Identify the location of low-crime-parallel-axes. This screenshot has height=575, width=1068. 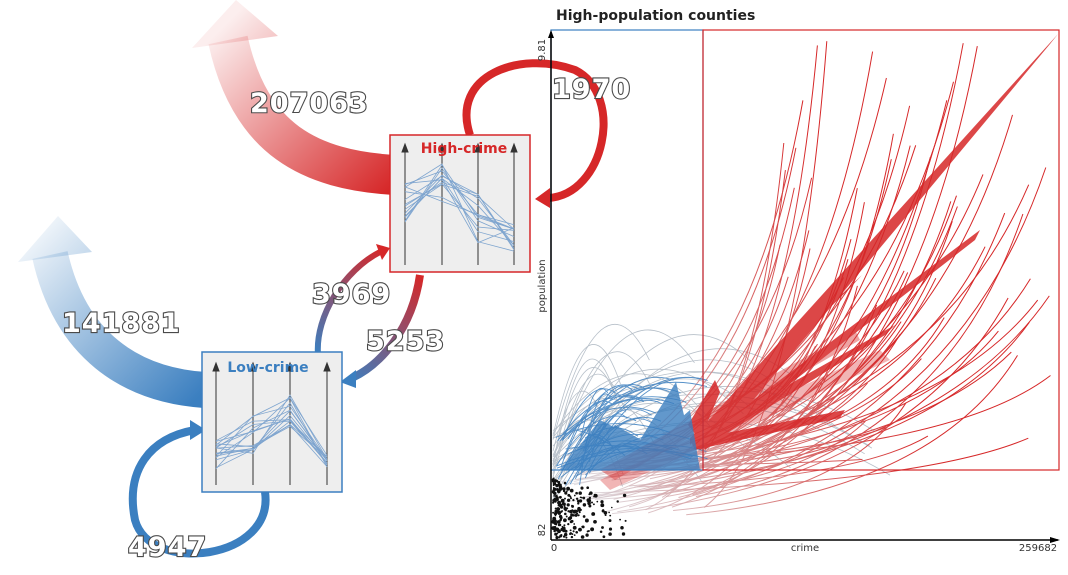
(271, 423).